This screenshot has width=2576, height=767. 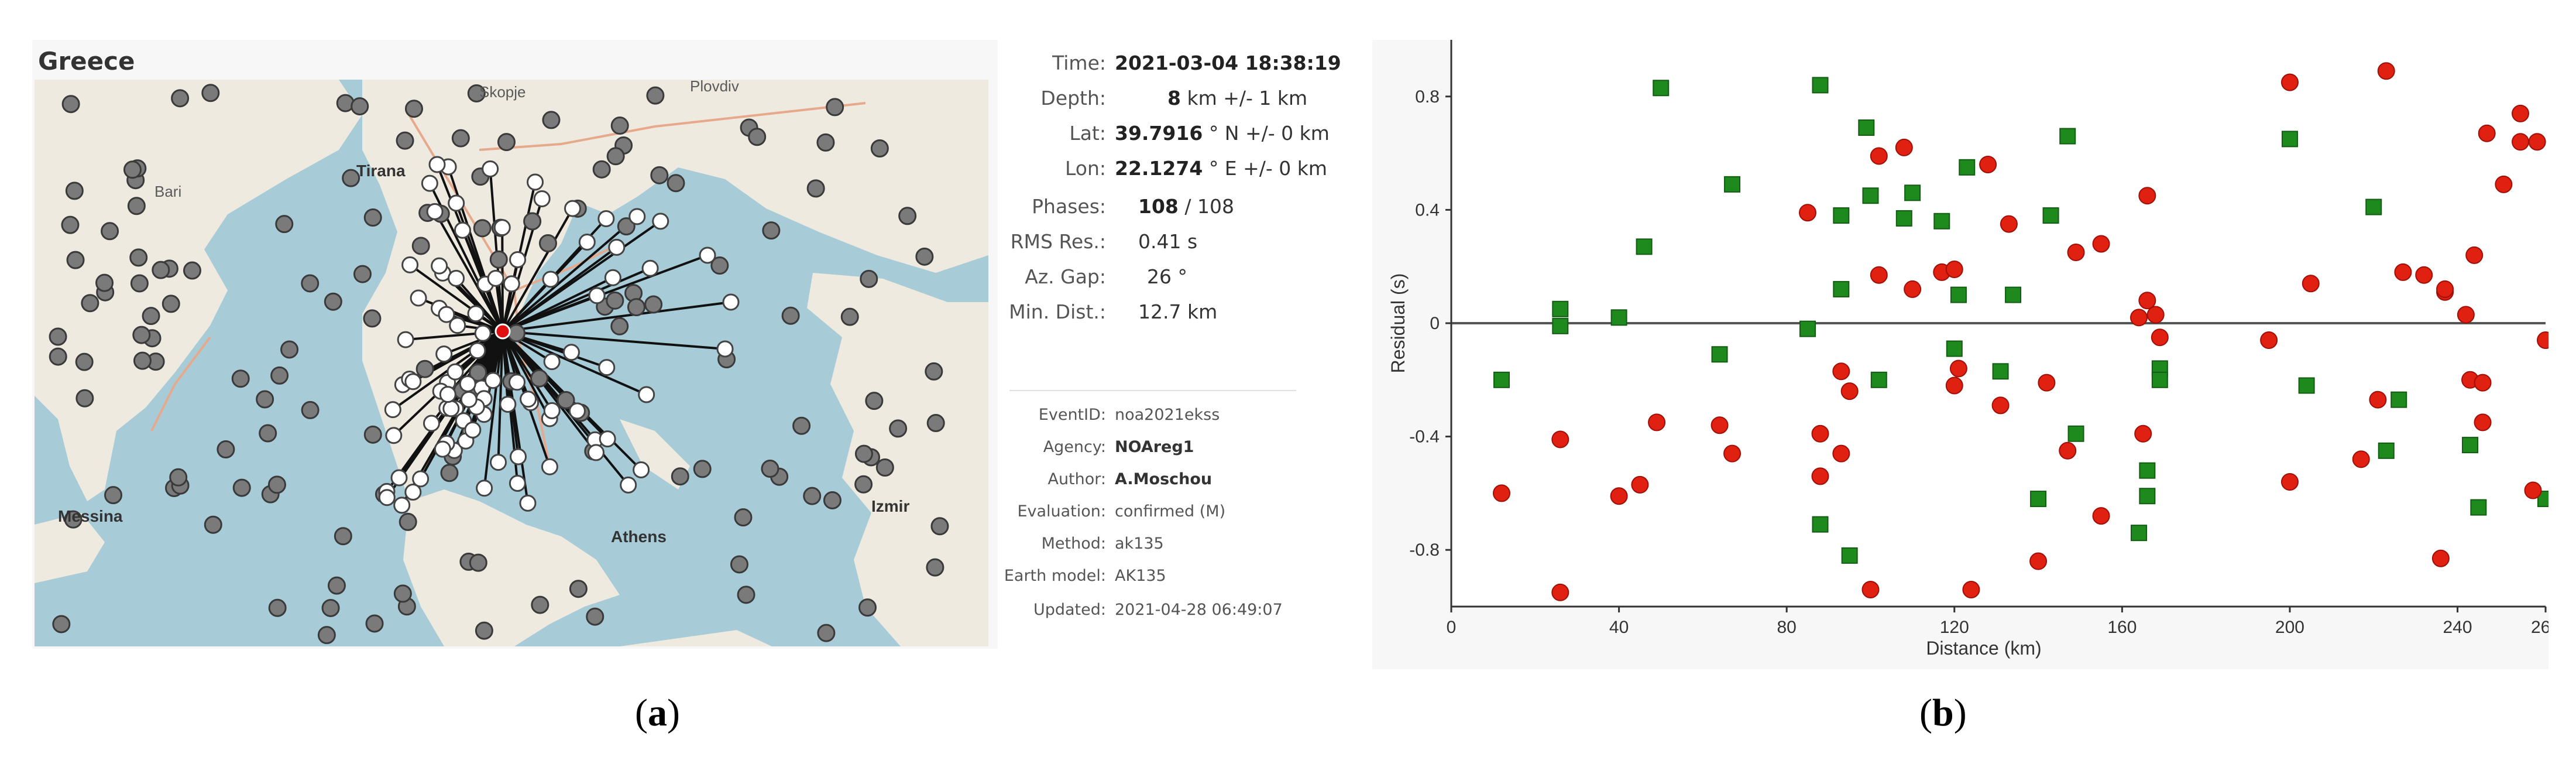 I want to click on caption-b: (b), so click(x=1943, y=712).